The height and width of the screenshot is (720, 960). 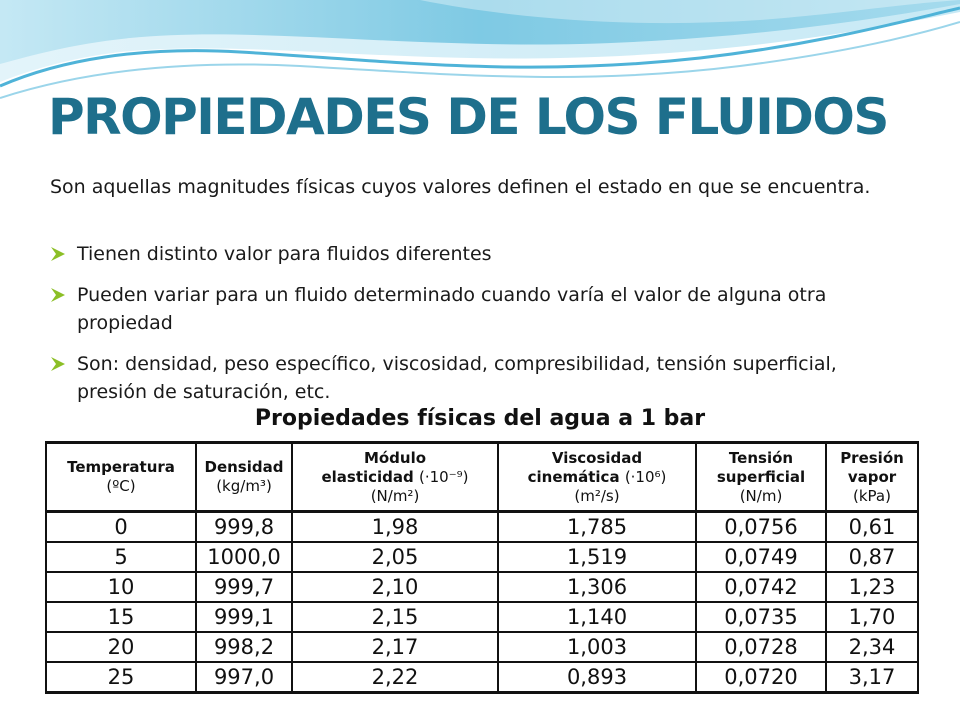 What do you see at coordinates (468, 117) in the screenshot?
I see `slide-title: PROPIEDADES DE LOS FLUIDOS` at bounding box center [468, 117].